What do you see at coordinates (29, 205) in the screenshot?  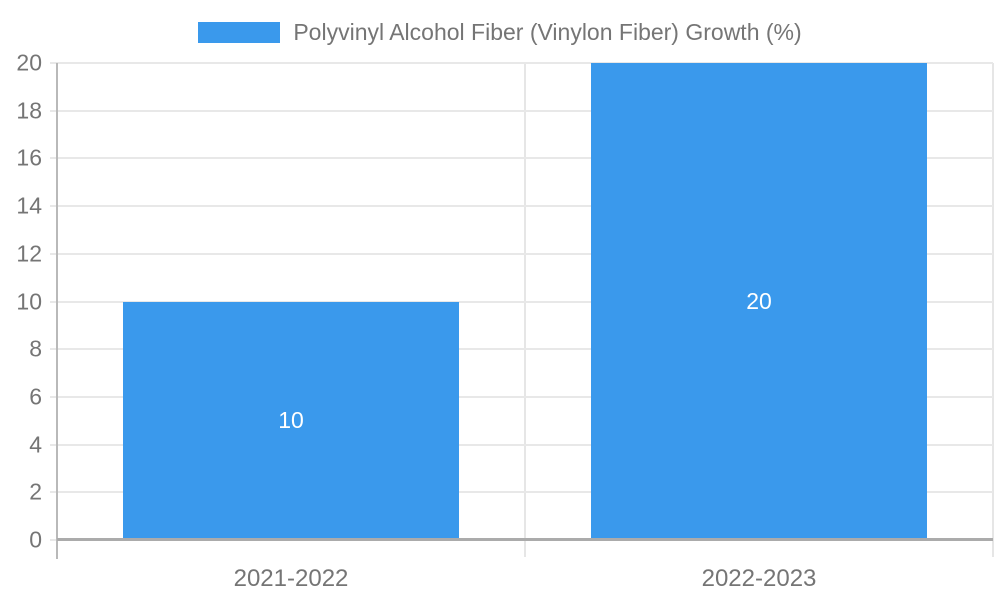 I see `y-tick-label: 14` at bounding box center [29, 205].